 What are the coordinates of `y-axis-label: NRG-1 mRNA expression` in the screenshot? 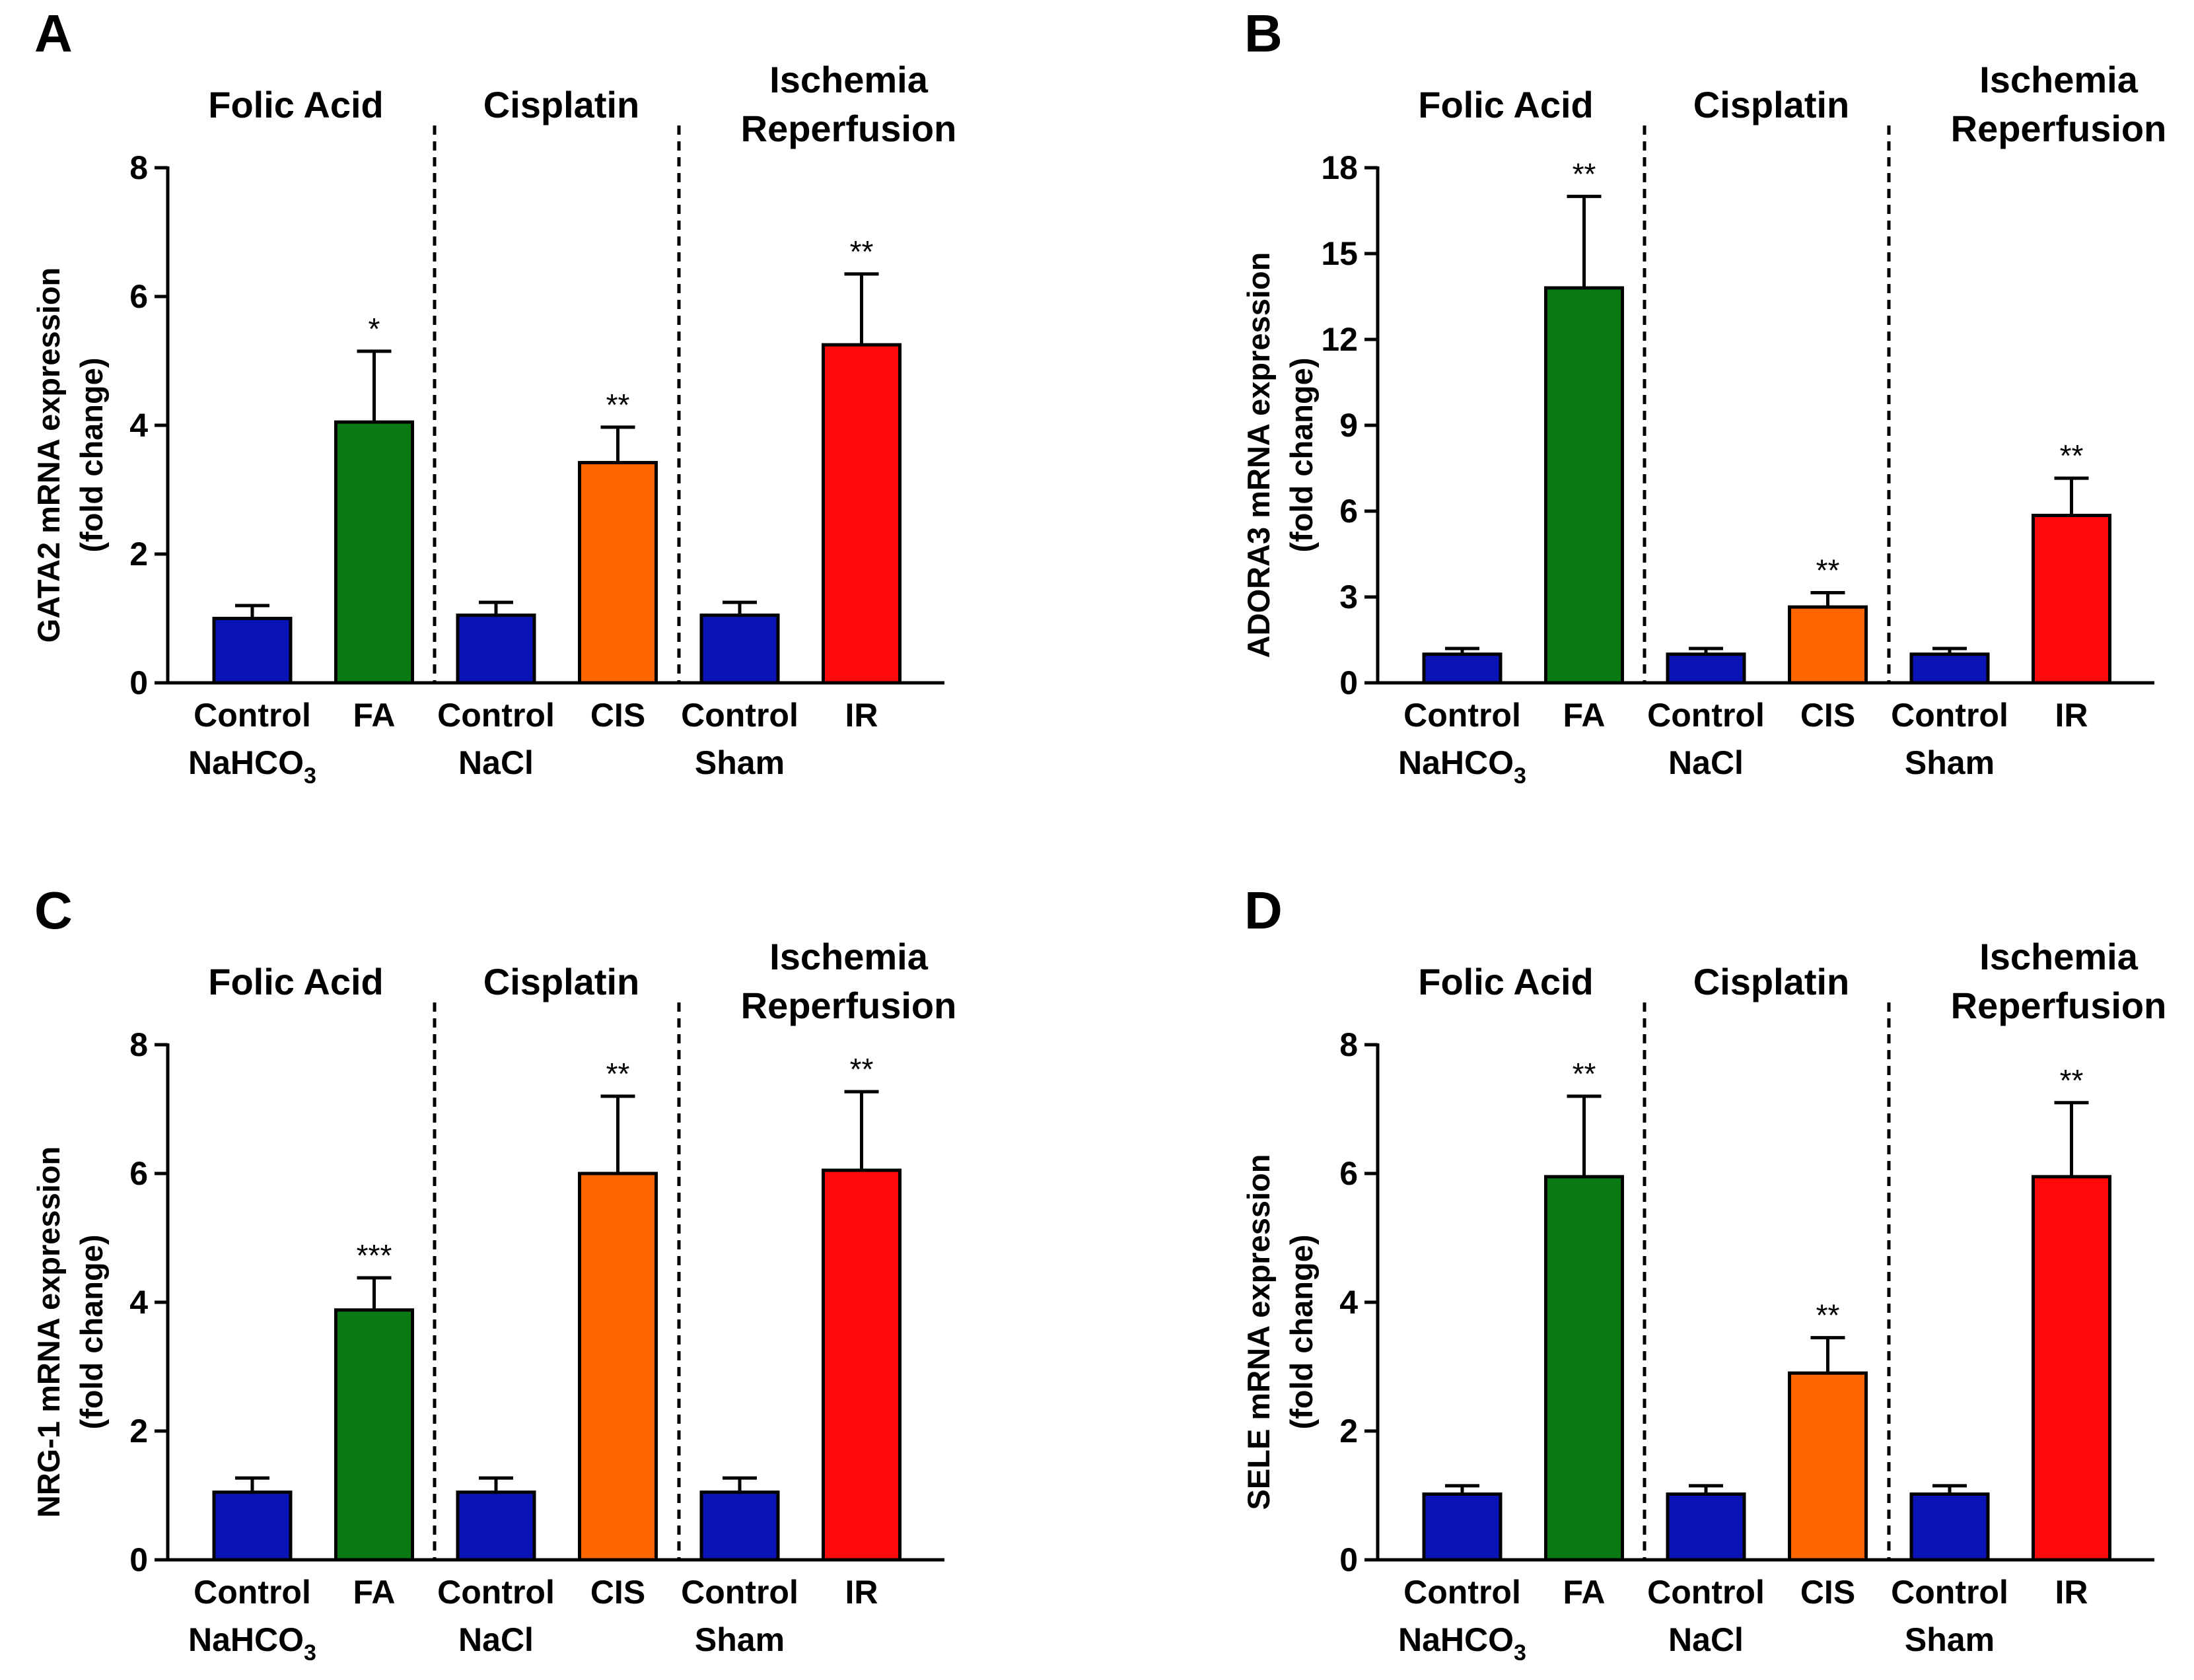 It's located at (49, 1332).